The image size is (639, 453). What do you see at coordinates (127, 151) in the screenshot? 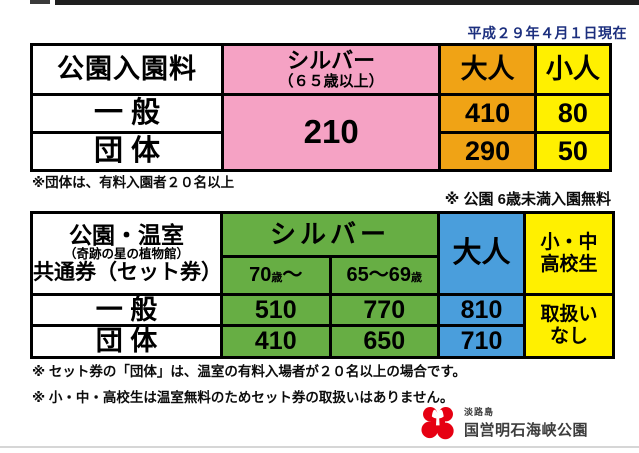
I see `park-row-group-label: 団 体` at bounding box center [127, 151].